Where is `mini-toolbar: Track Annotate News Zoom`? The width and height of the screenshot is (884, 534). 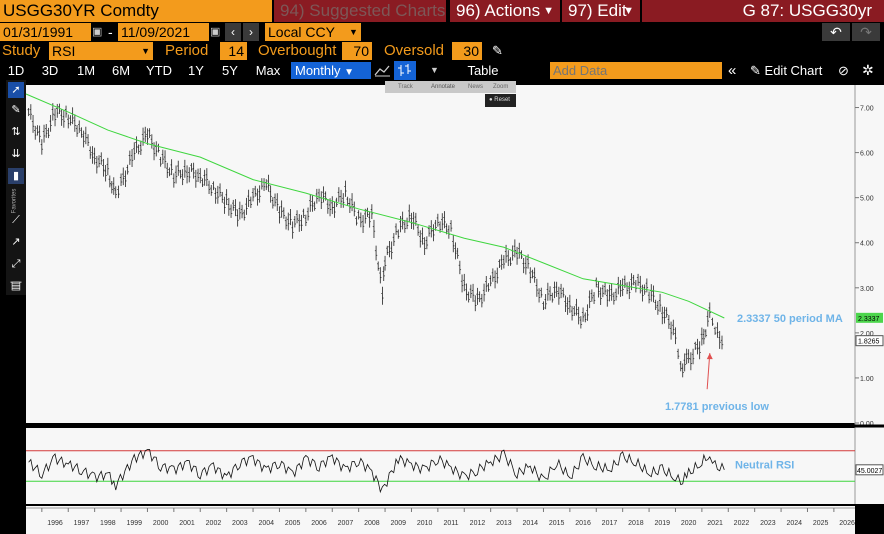
mini-toolbar: Track Annotate News Zoom is located at coordinates (450, 87).